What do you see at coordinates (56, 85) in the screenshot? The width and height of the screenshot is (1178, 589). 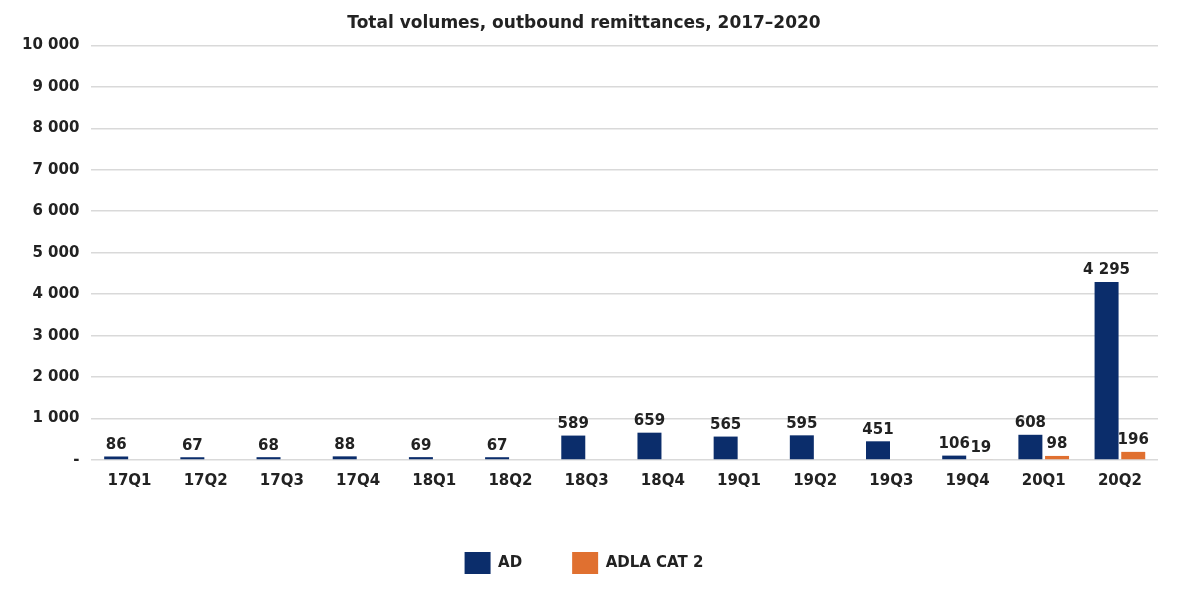 I see `y-tick-label: 9 000` at bounding box center [56, 85].